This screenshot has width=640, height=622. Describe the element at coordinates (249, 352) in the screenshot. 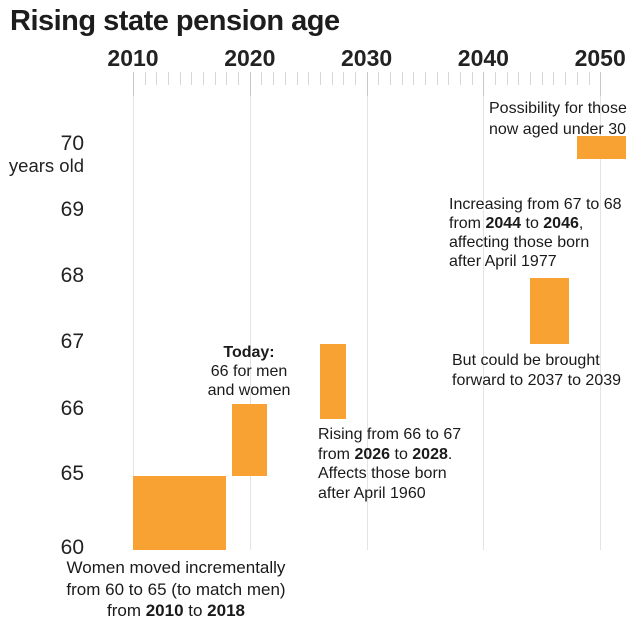

I see `annotation-today-note-line-1: Today:` at that location.